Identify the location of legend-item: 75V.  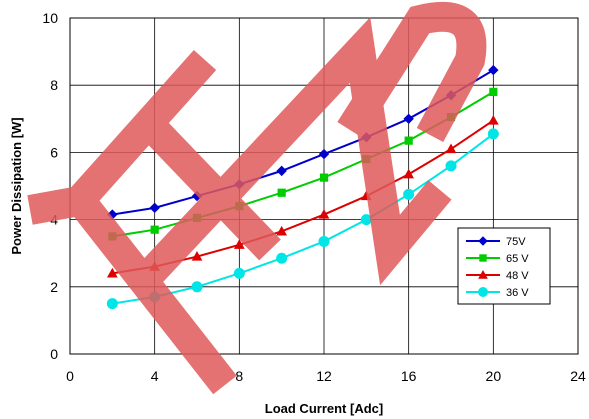
(496, 242).